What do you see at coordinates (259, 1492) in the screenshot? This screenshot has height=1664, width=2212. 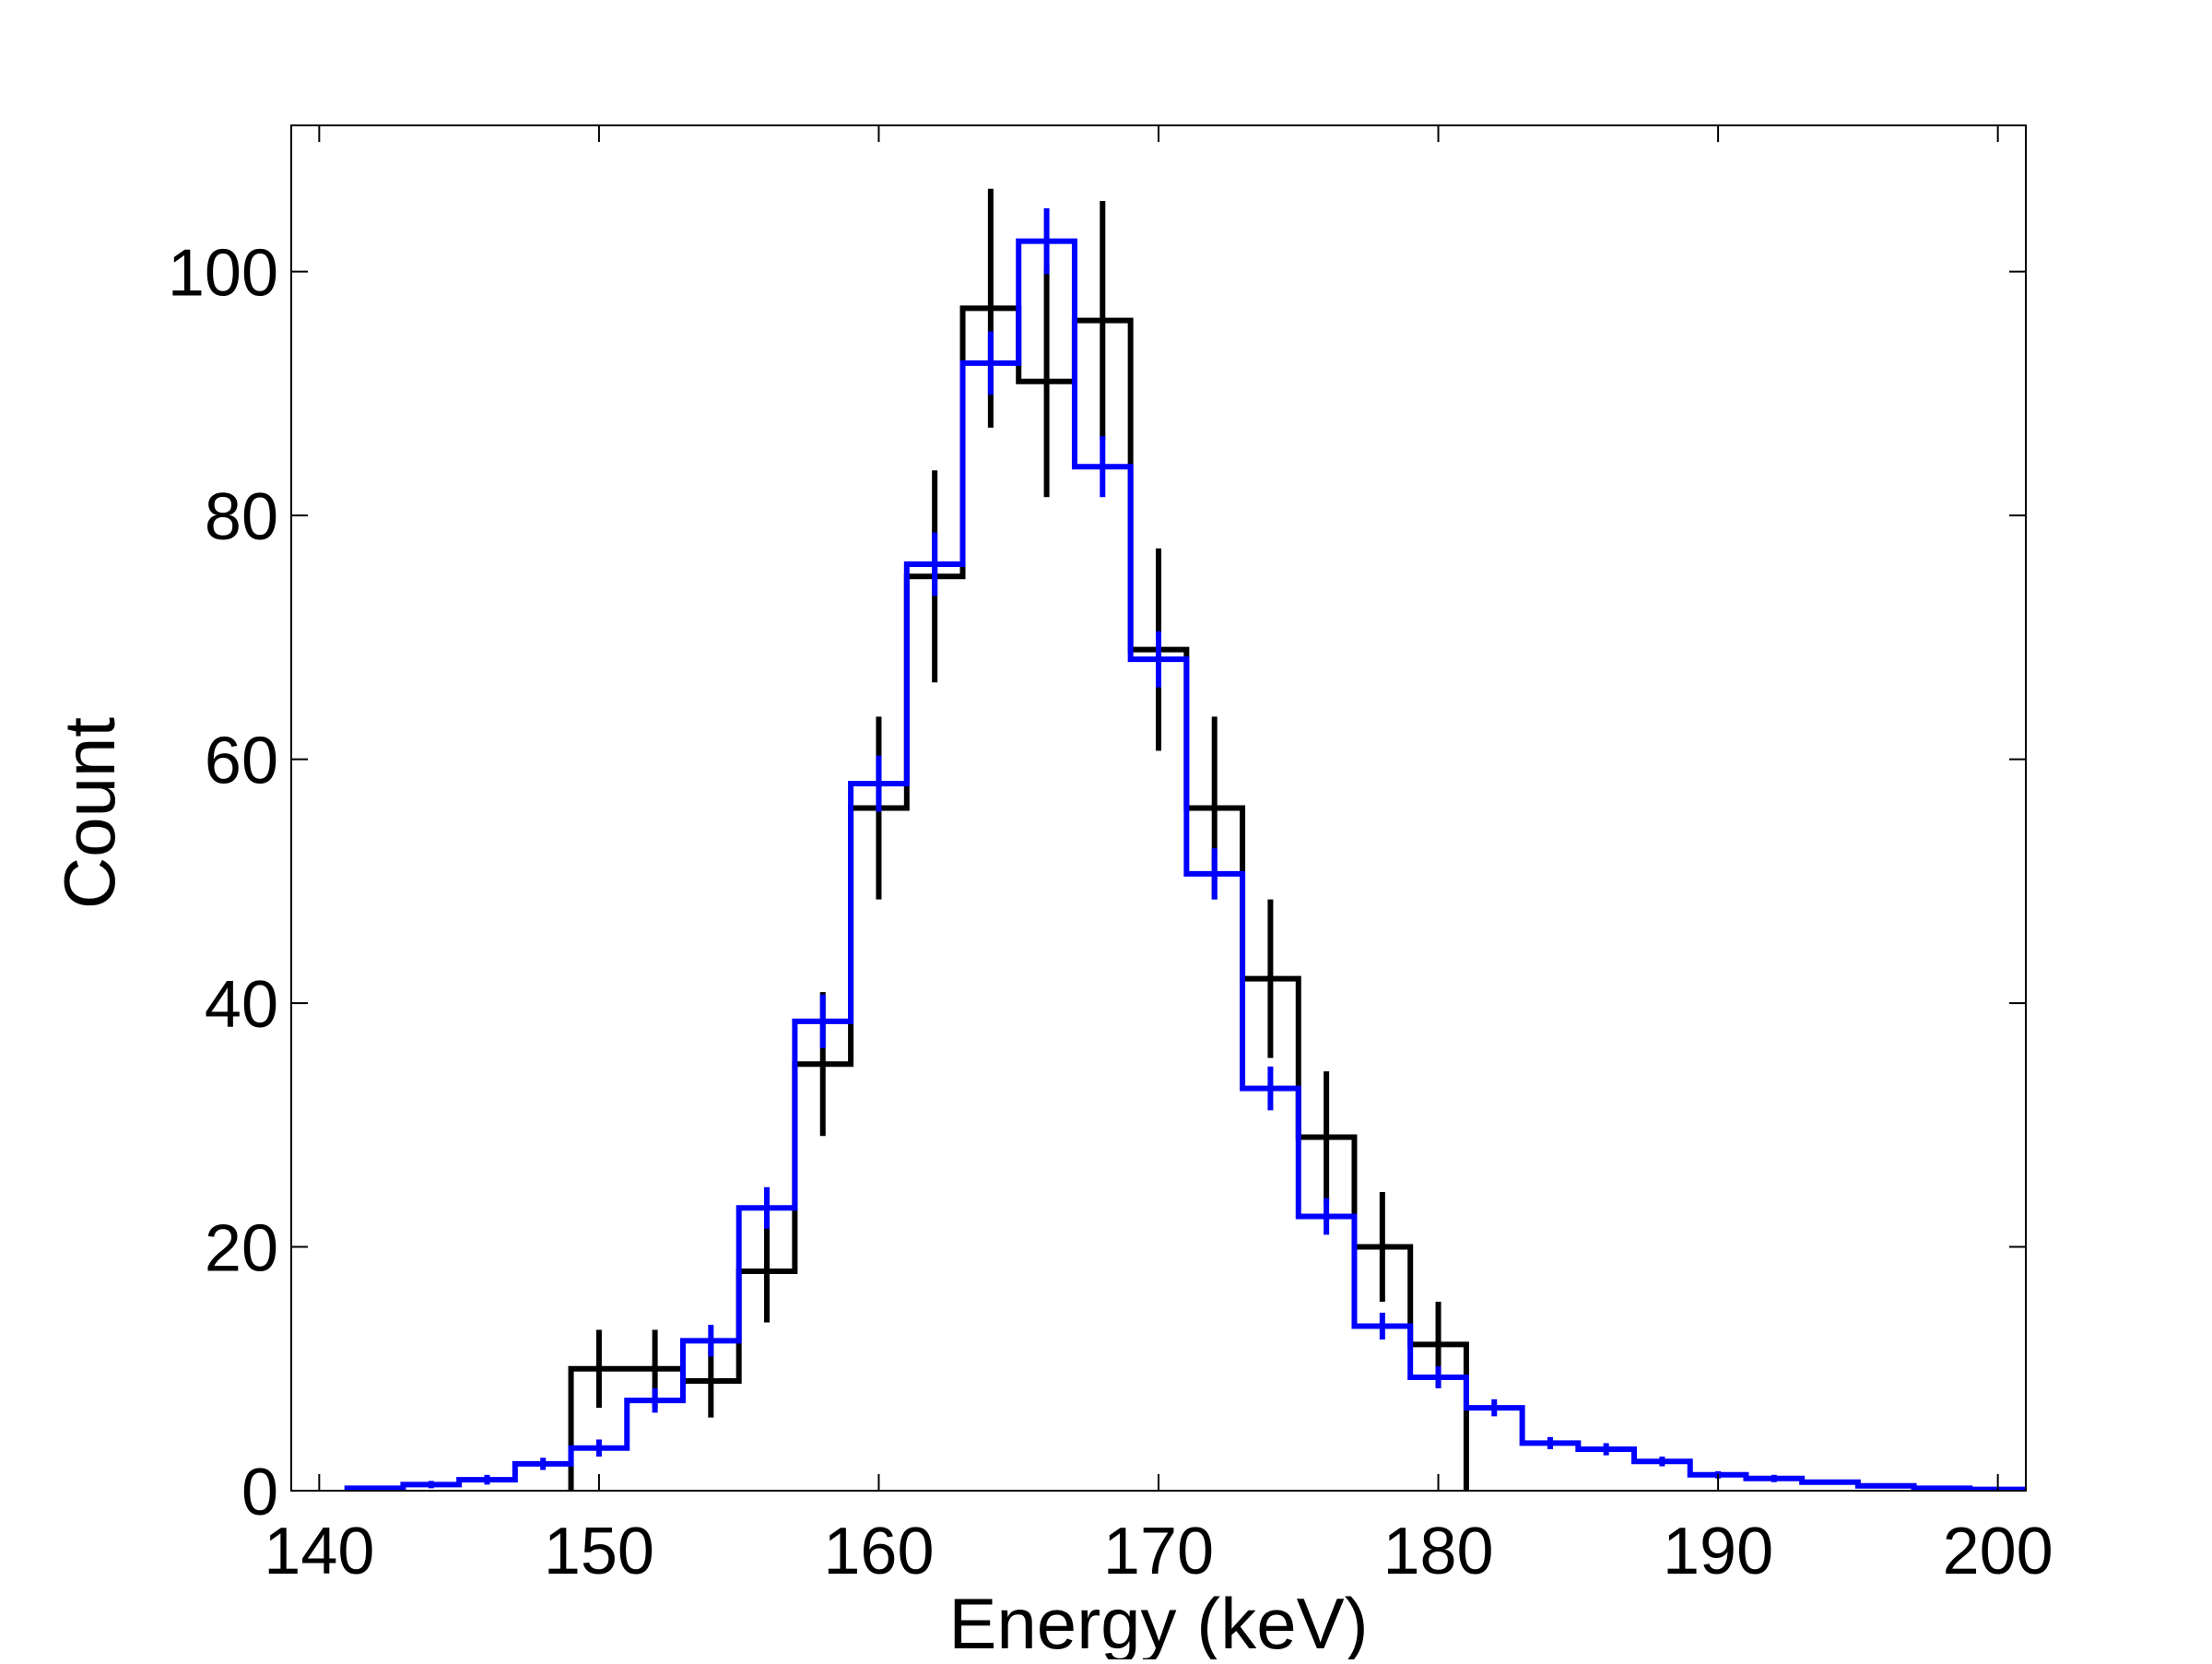 I see `y-tick-label: 0` at bounding box center [259, 1492].